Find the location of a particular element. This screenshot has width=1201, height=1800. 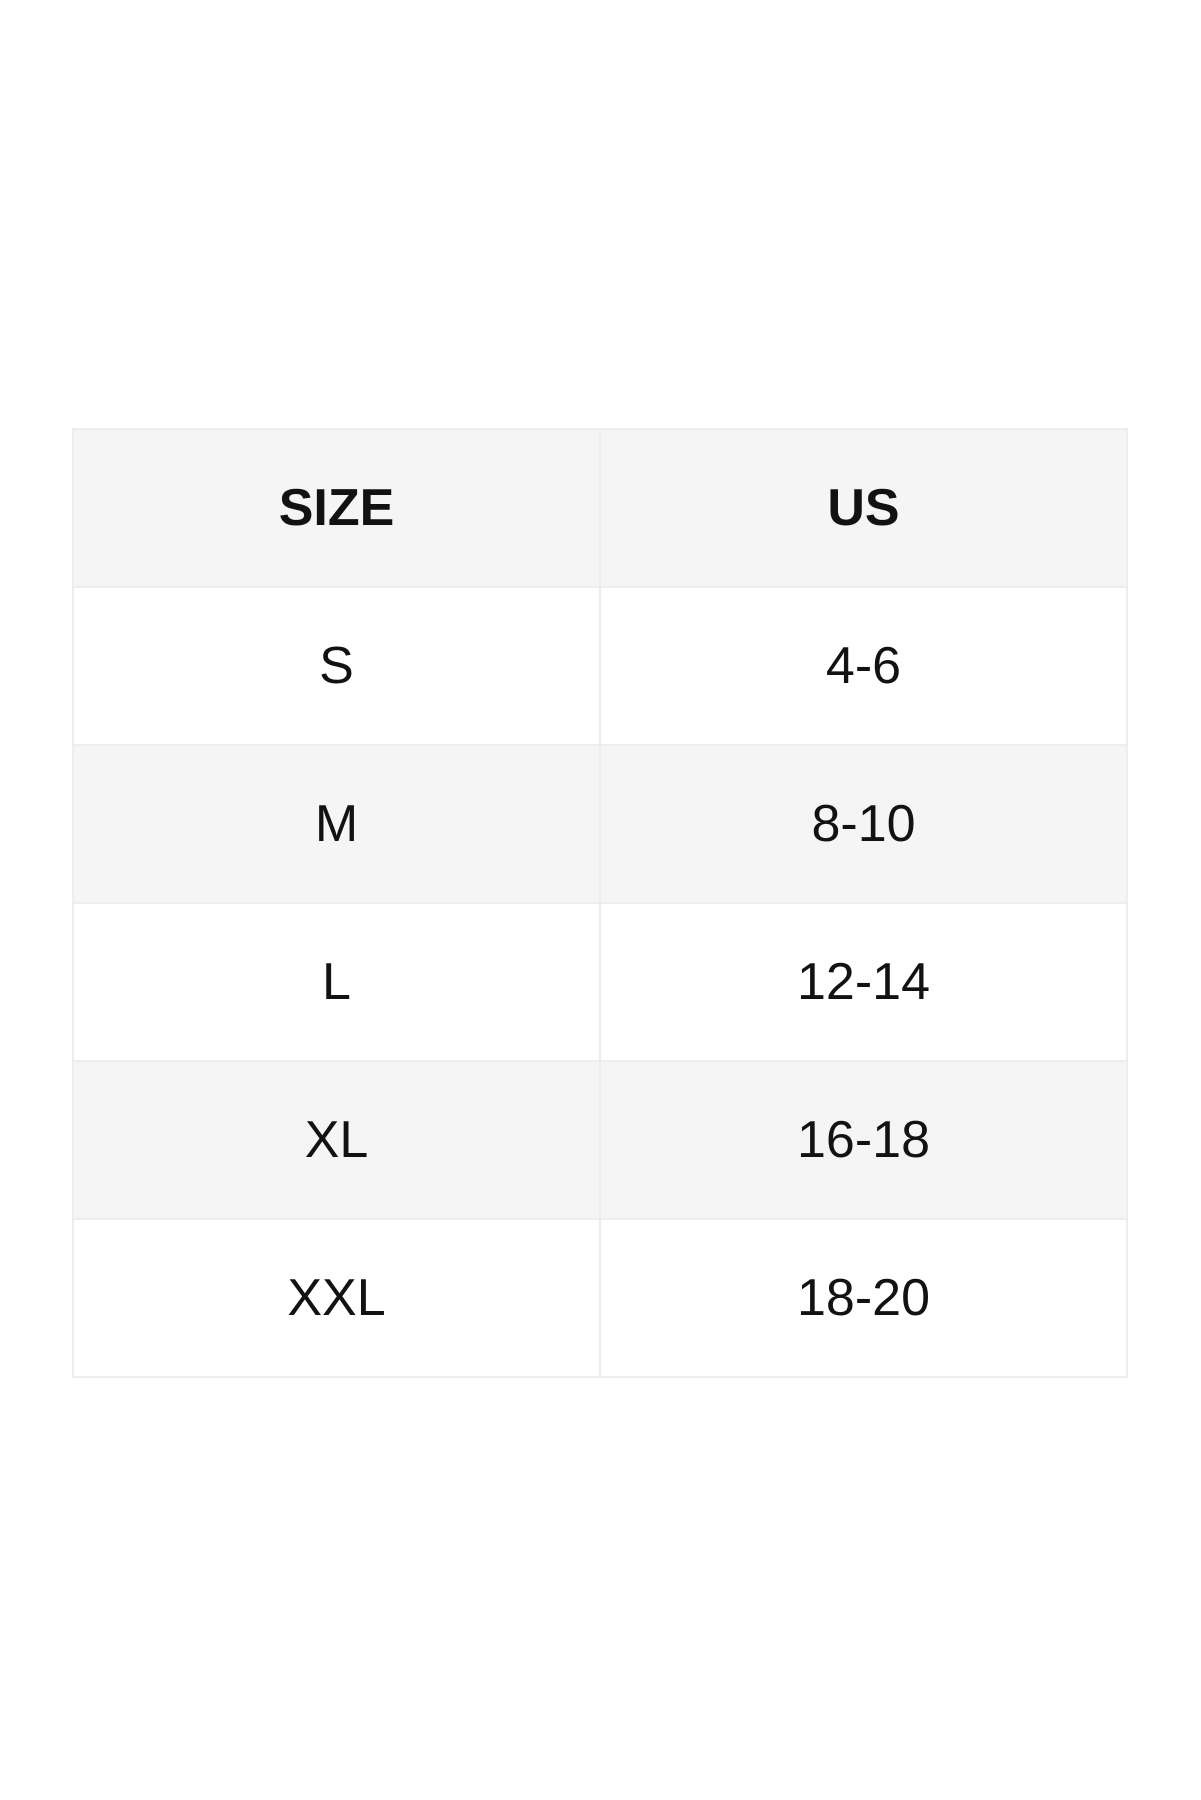

size-cell: XL is located at coordinates (336, 1140).